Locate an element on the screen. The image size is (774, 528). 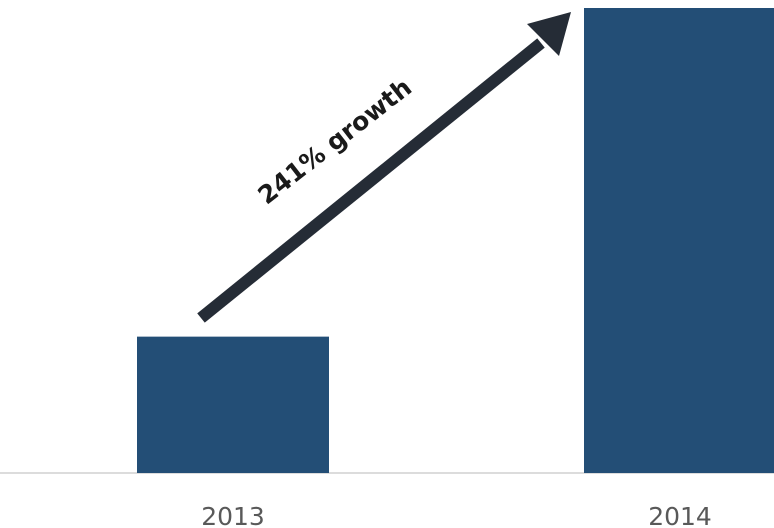
growth-arrow-head is located at coordinates (549, 34).